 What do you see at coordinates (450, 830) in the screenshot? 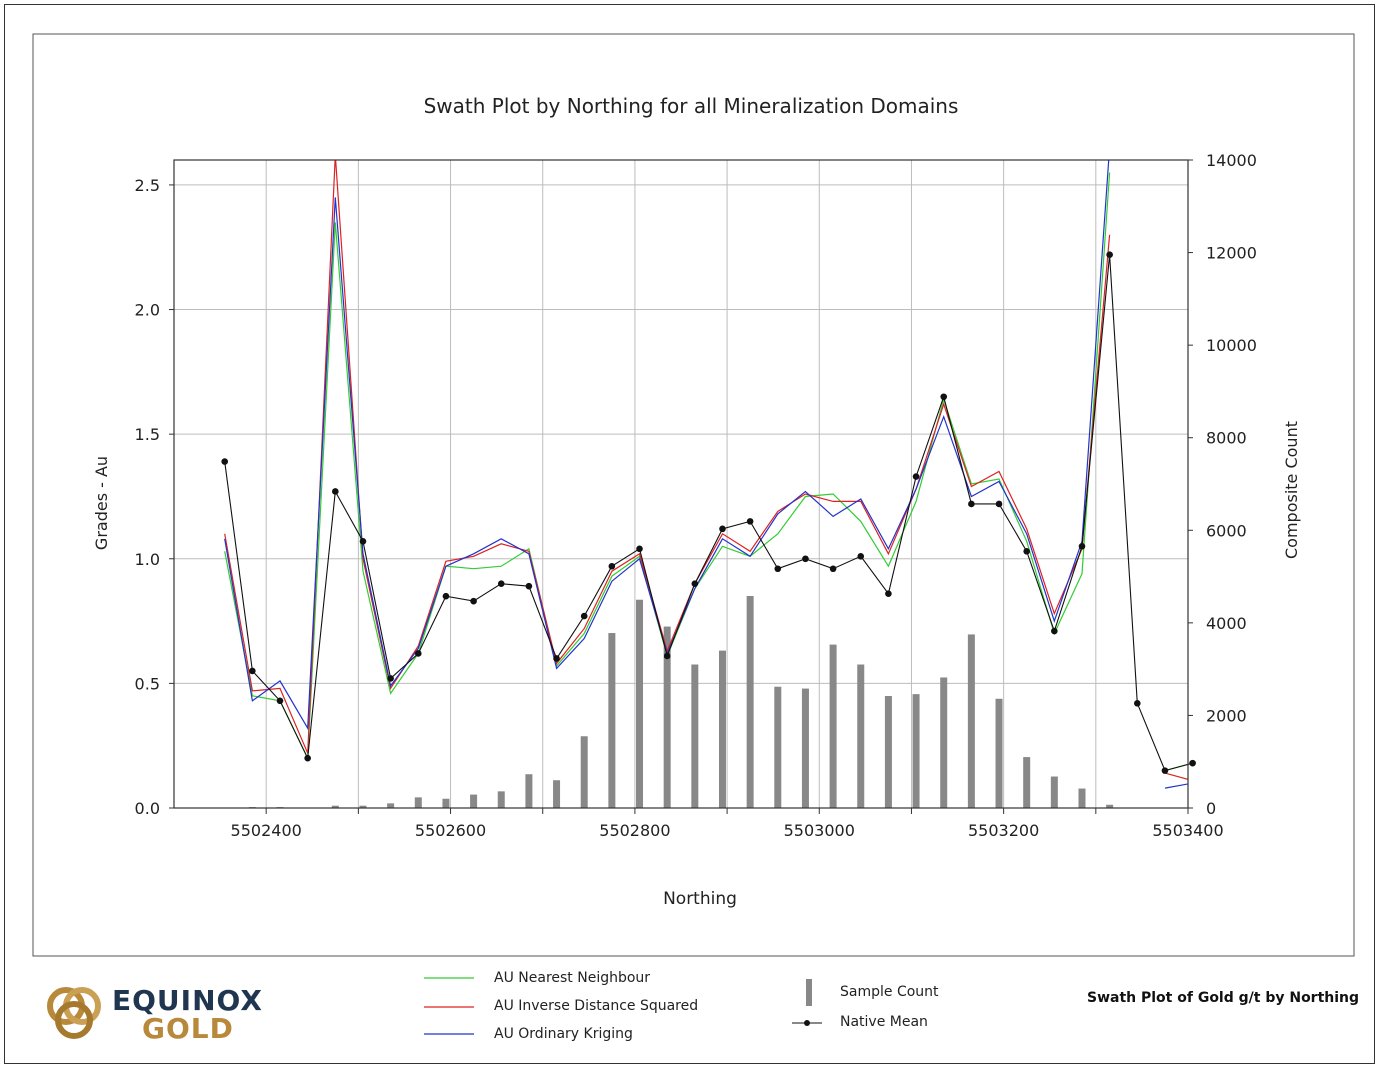
I see `x-tick-label: 5502600` at bounding box center [450, 830].